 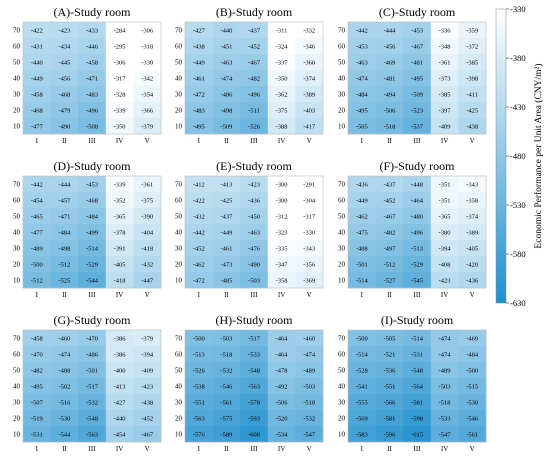 What do you see at coordinates (147, 30) in the screenshot?
I see `cell-value-label: -306` at bounding box center [147, 30].